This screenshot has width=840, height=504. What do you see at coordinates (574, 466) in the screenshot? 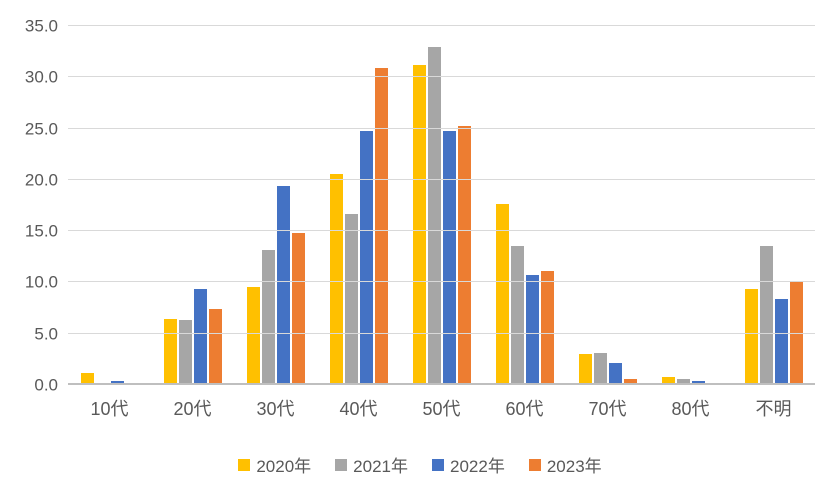
I see `legend-label: 2023年` at bounding box center [574, 466].